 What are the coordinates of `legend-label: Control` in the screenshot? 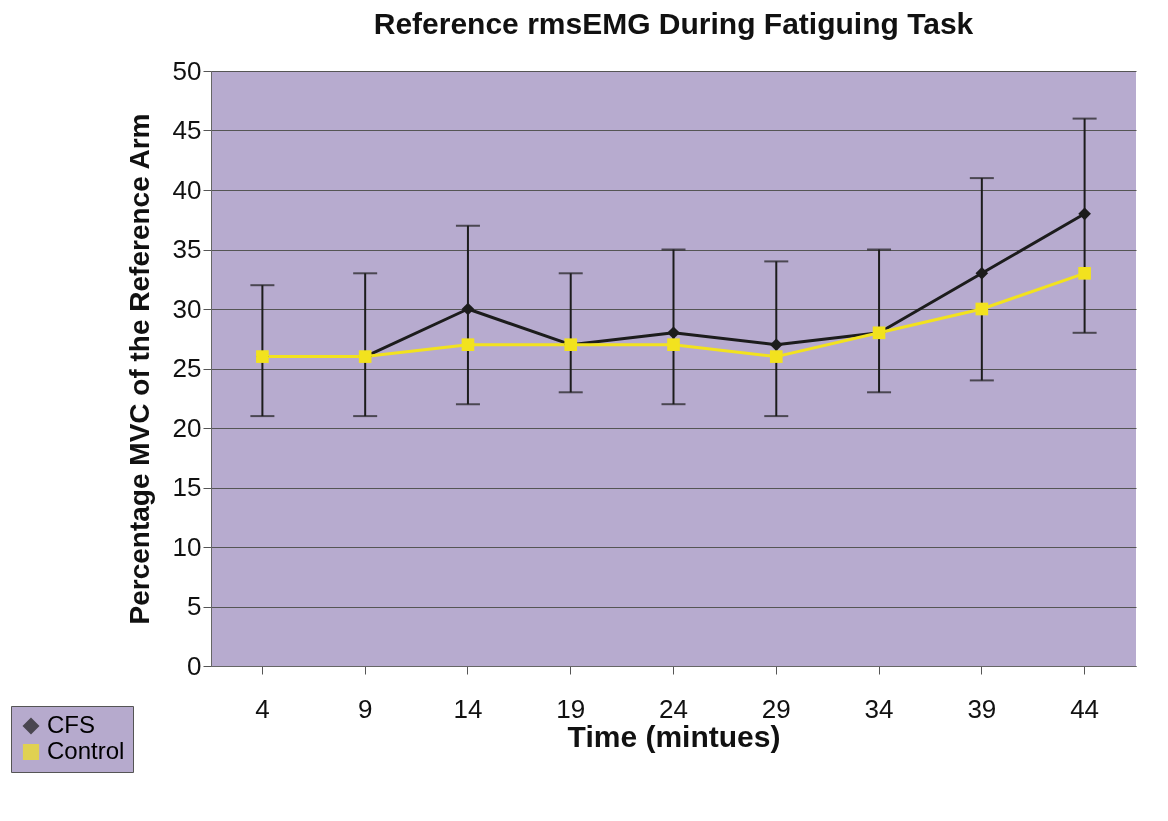 It's located at (86, 750).